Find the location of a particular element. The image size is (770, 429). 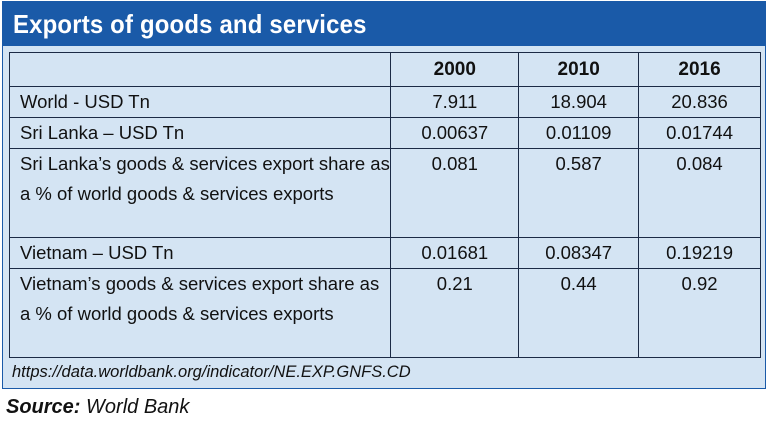

table-row: Vietnam – USD Tn 0.01681 0.08347 0.19219 is located at coordinates (384, 253).